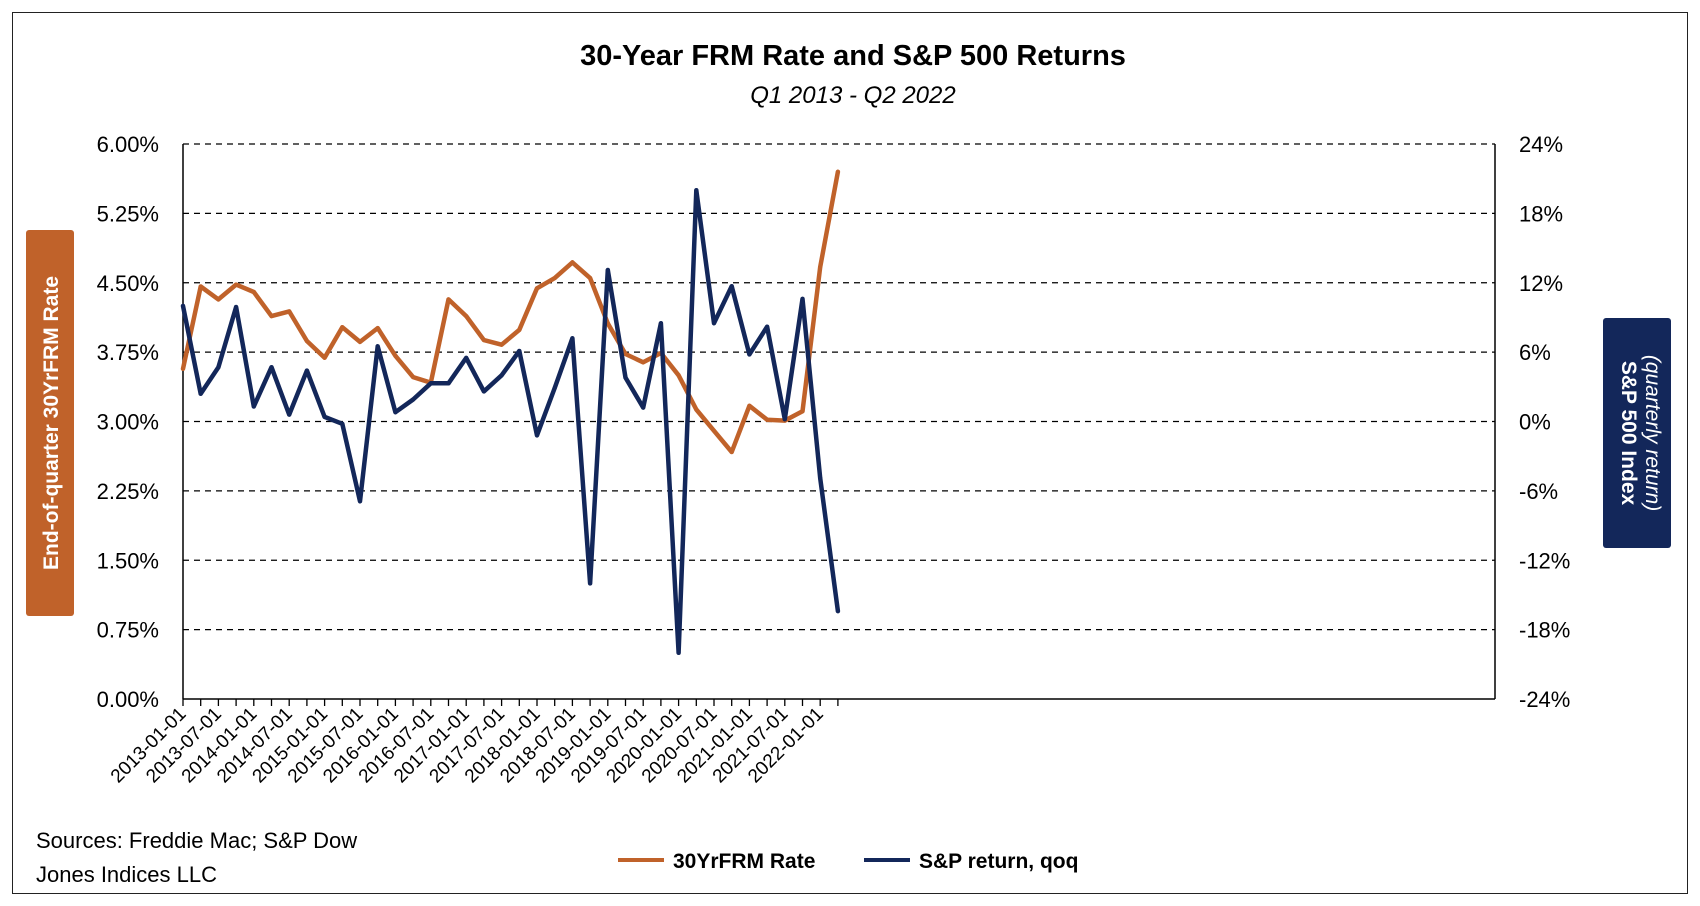 The height and width of the screenshot is (906, 1700). Describe the element at coordinates (196, 840) in the screenshot. I see `source-note-line1: Sources: Freddie Mac; S&P Dow` at that location.